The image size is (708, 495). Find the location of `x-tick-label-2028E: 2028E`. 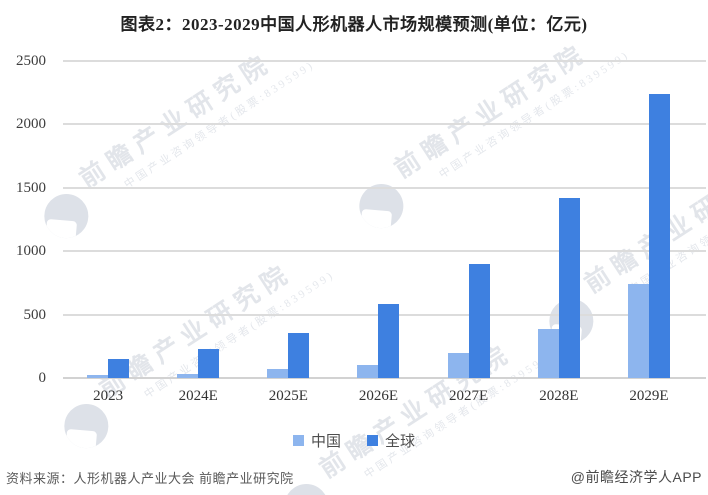

x-tick-label-2028E: 2028E is located at coordinates (559, 396).